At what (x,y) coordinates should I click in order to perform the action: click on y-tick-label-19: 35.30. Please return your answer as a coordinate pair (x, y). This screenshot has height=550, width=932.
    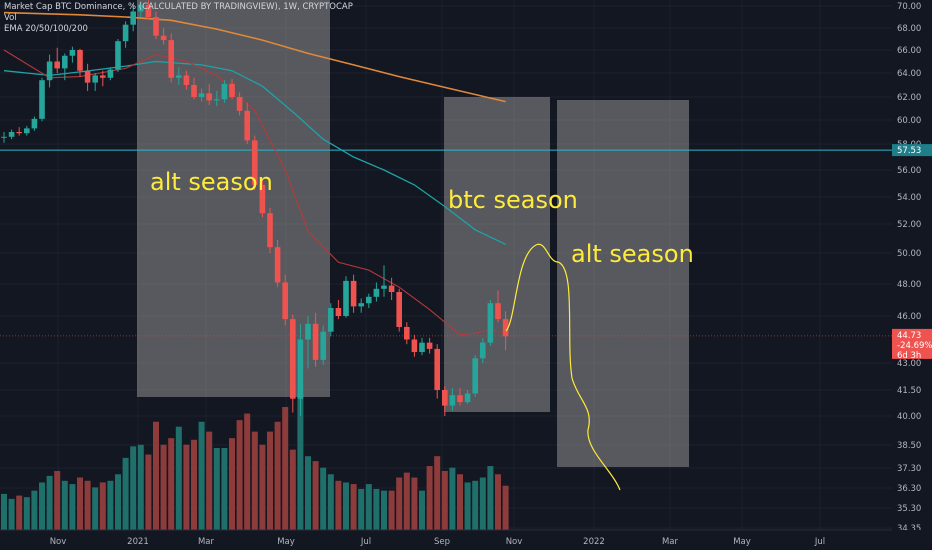
    Looking at the image, I should click on (909, 509).